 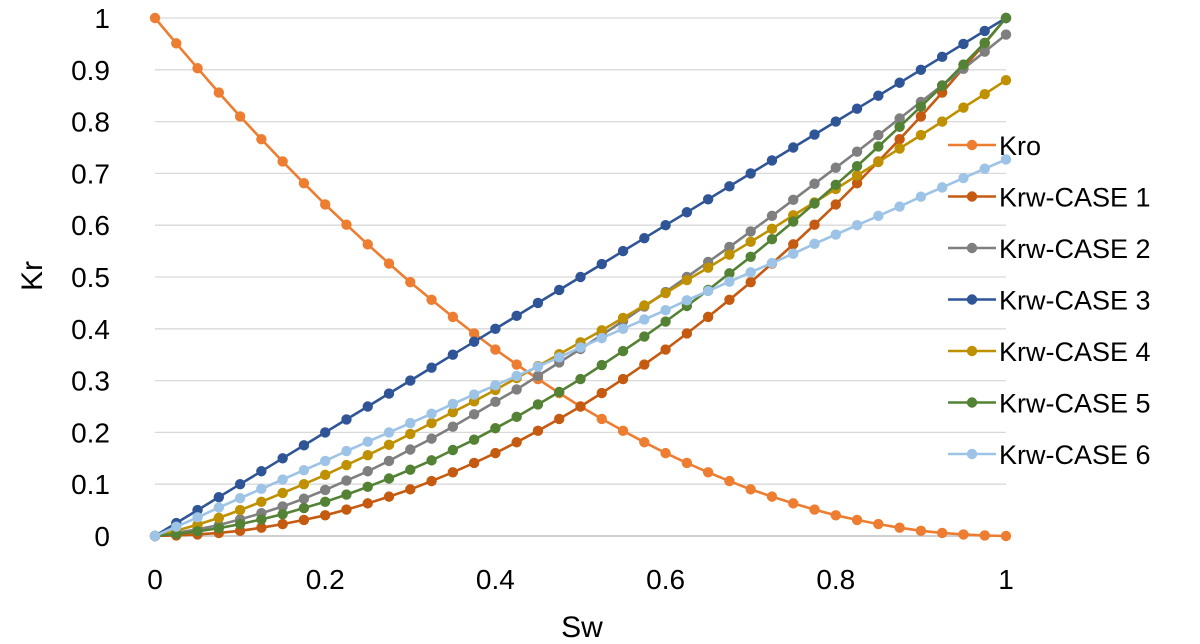 I want to click on legend-label: Krw-CASE 5, so click(x=1075, y=404).